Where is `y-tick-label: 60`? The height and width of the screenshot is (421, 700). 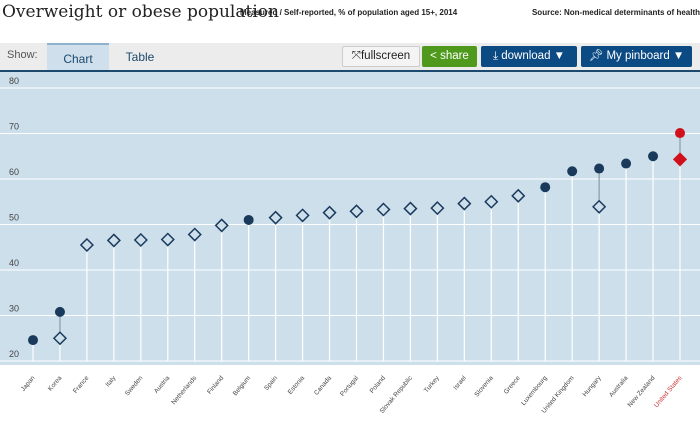 y-tick-label: 60 is located at coordinates (14, 172).